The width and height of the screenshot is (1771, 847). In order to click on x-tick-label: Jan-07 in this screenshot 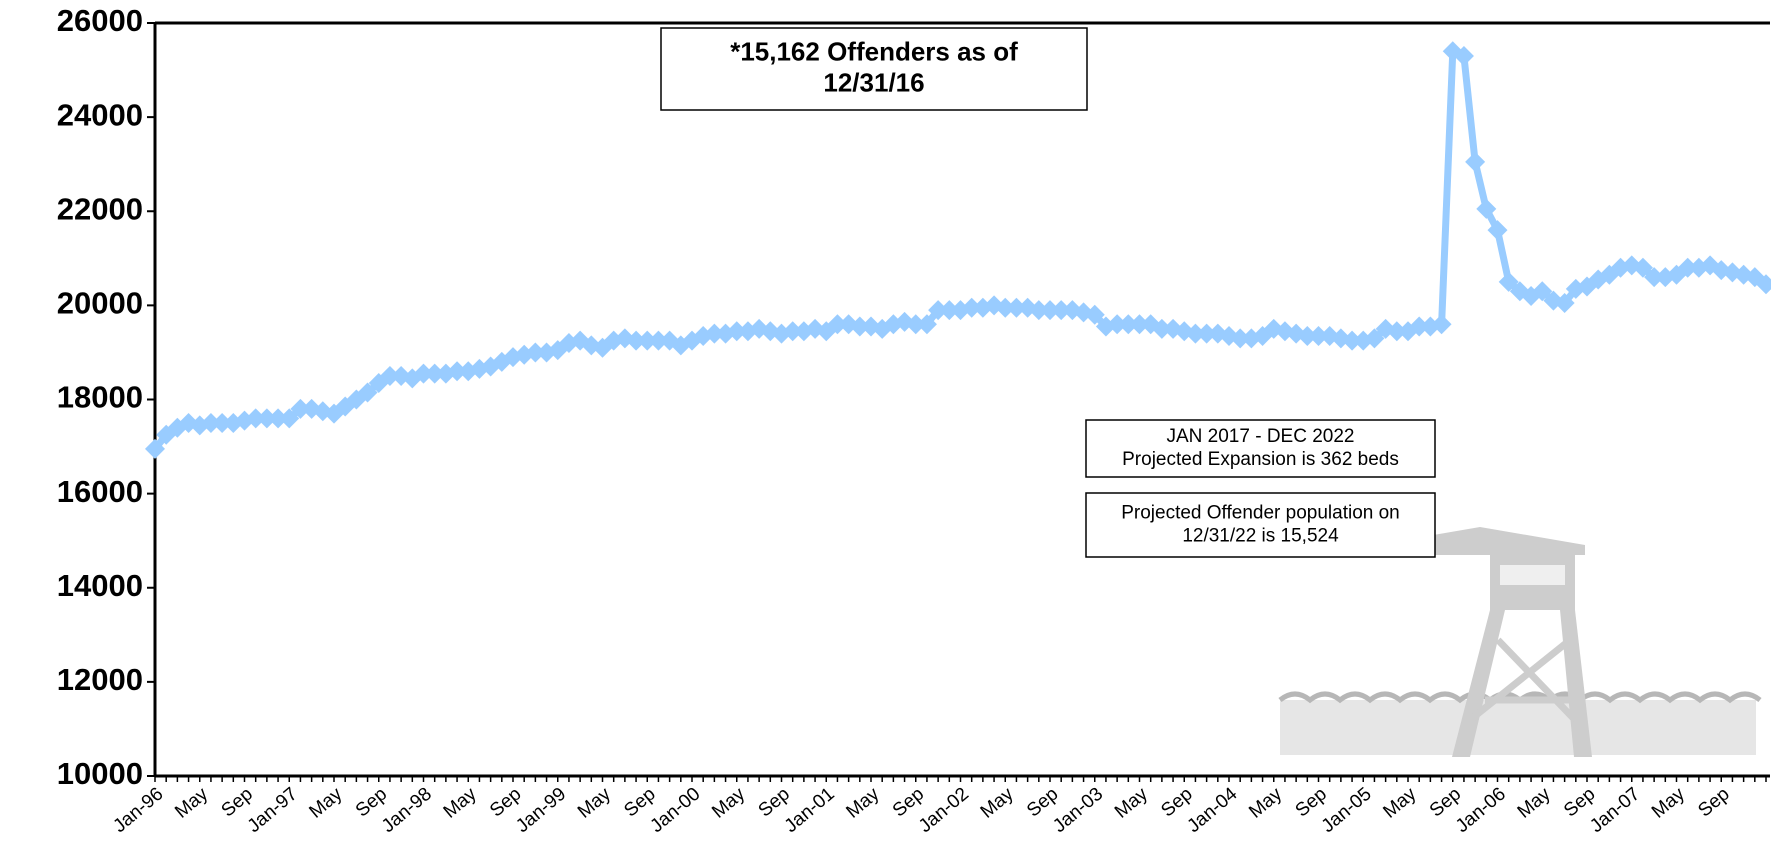, I will do `click(1615, 810)`.